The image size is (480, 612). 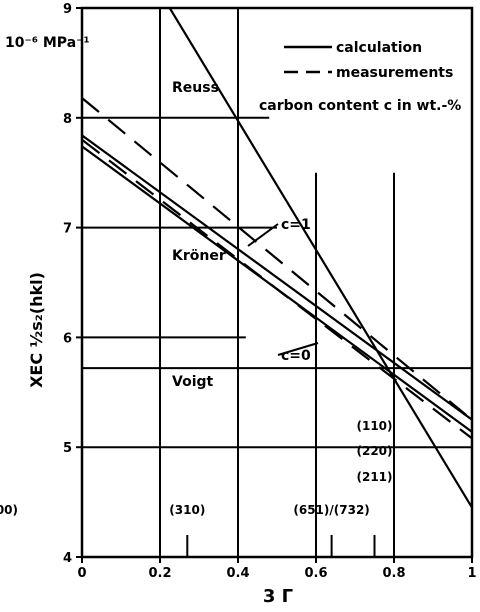 I want to click on annotation-pointers, so click(x=283, y=289).